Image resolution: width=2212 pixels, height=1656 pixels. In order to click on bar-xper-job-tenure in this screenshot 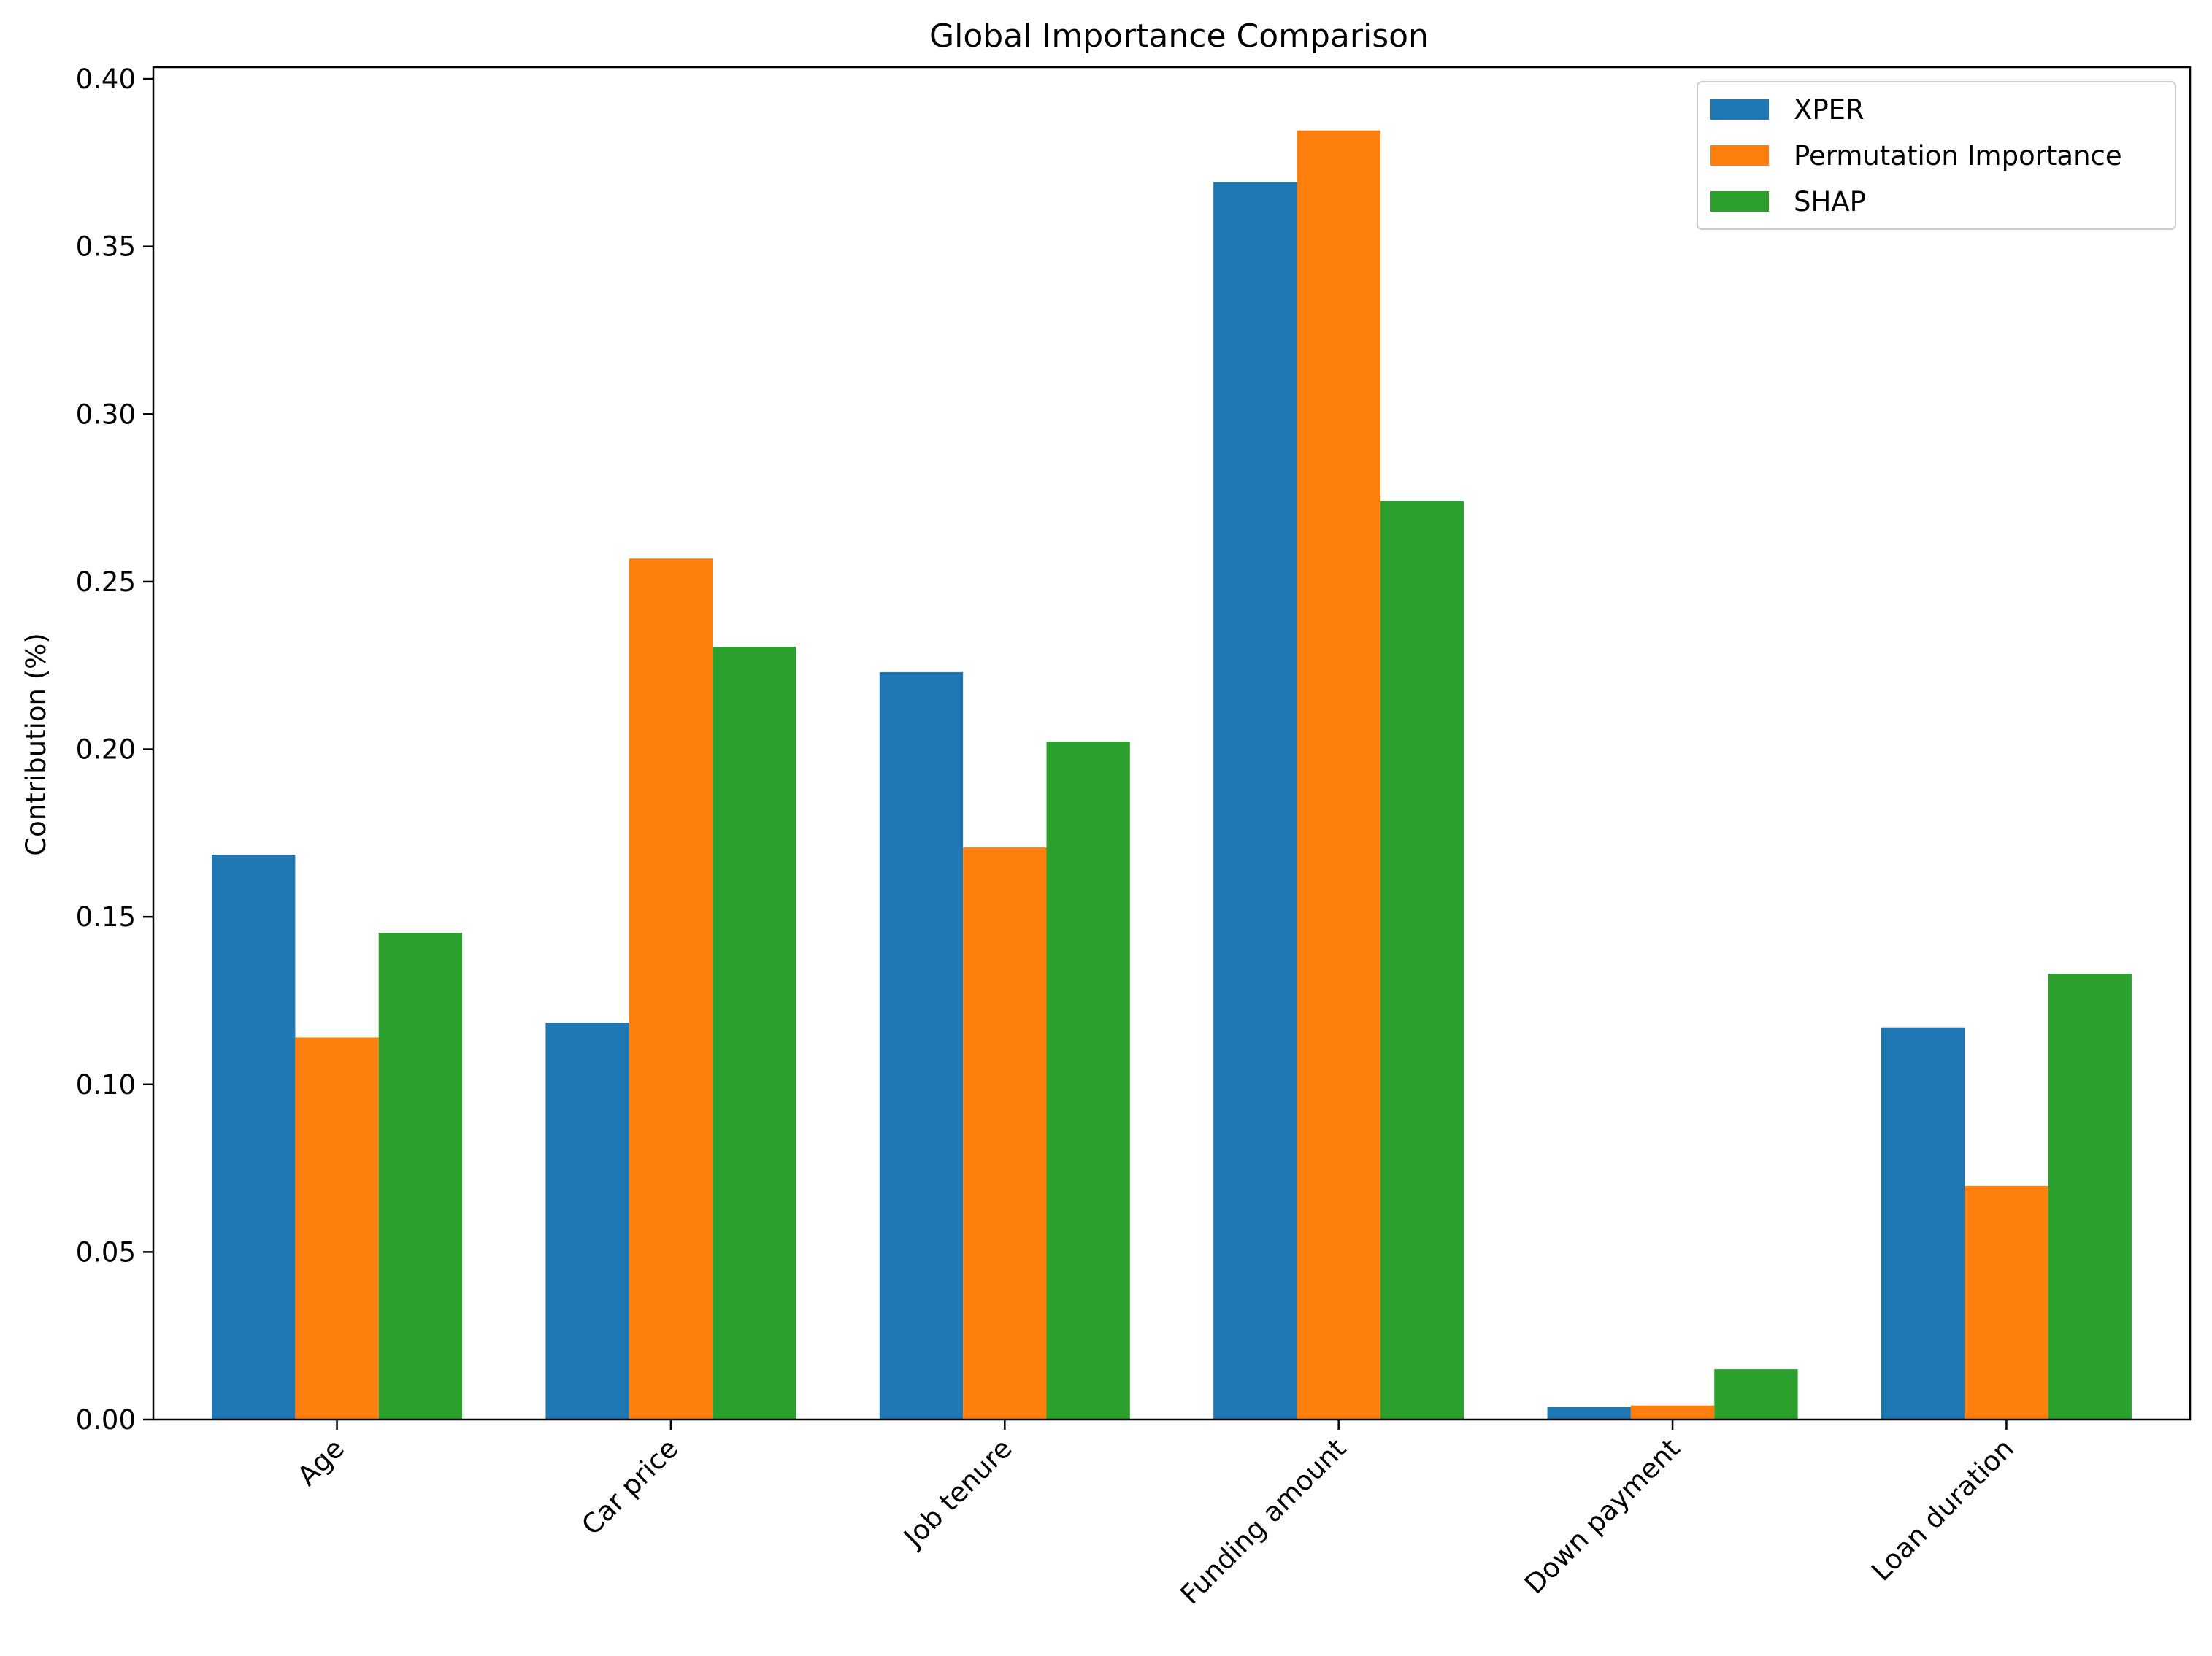, I will do `click(921, 1045)`.